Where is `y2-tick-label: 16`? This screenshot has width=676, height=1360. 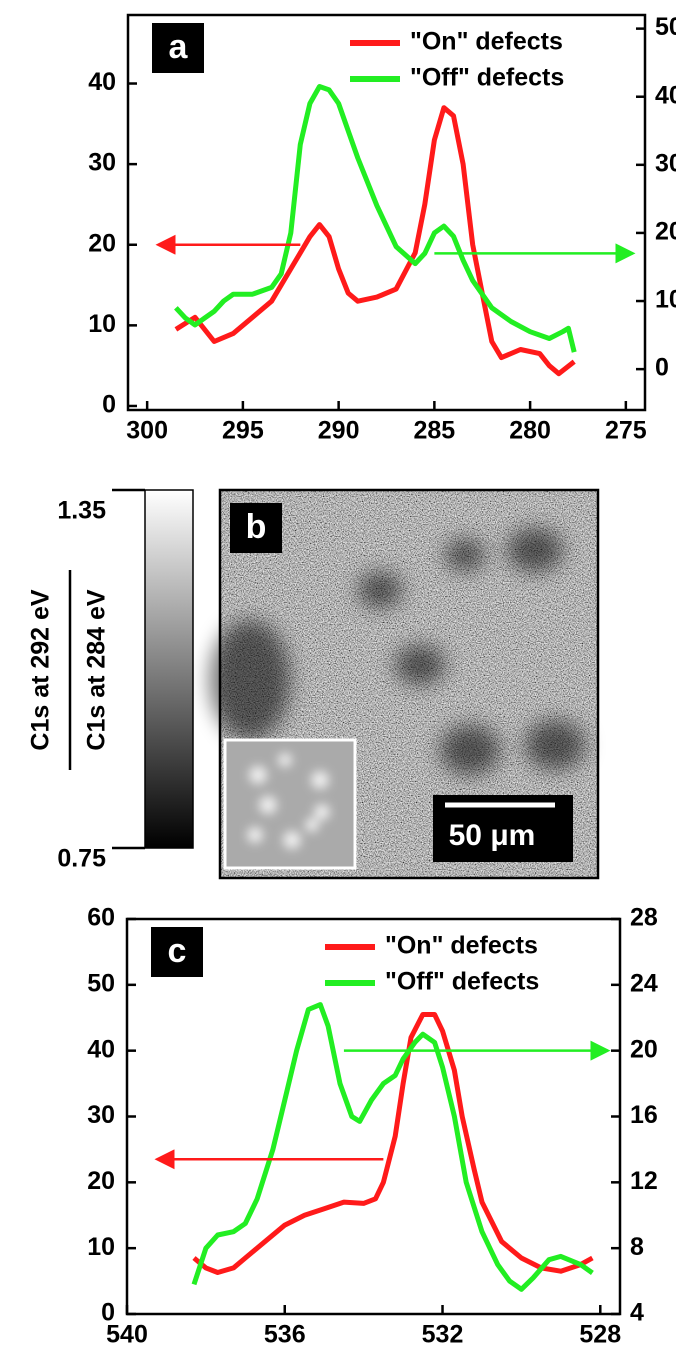
y2-tick-label: 16 is located at coordinates (644, 1115).